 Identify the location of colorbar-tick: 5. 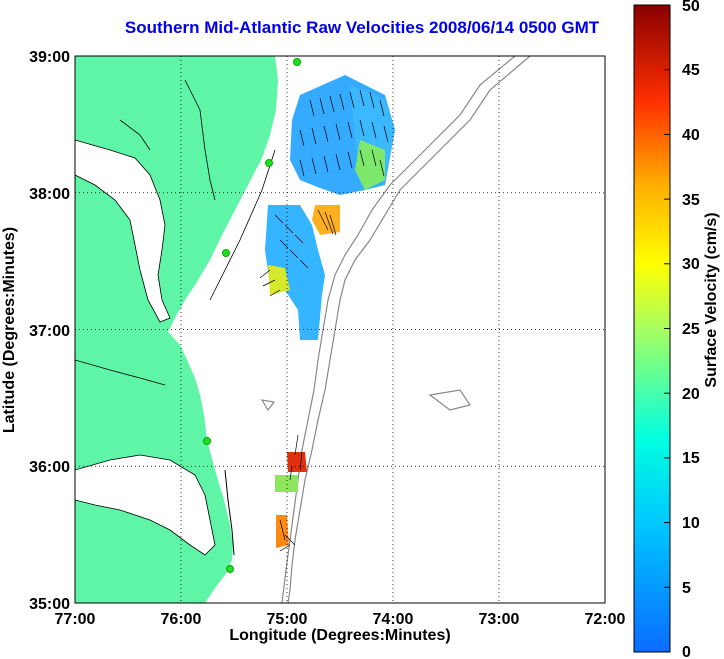
(686, 588).